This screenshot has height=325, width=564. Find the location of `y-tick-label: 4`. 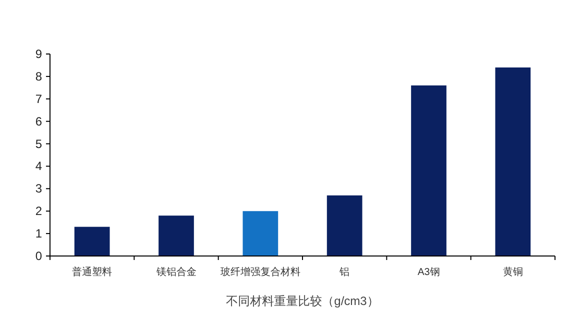

y-tick-label: 4 is located at coordinates (38, 166).